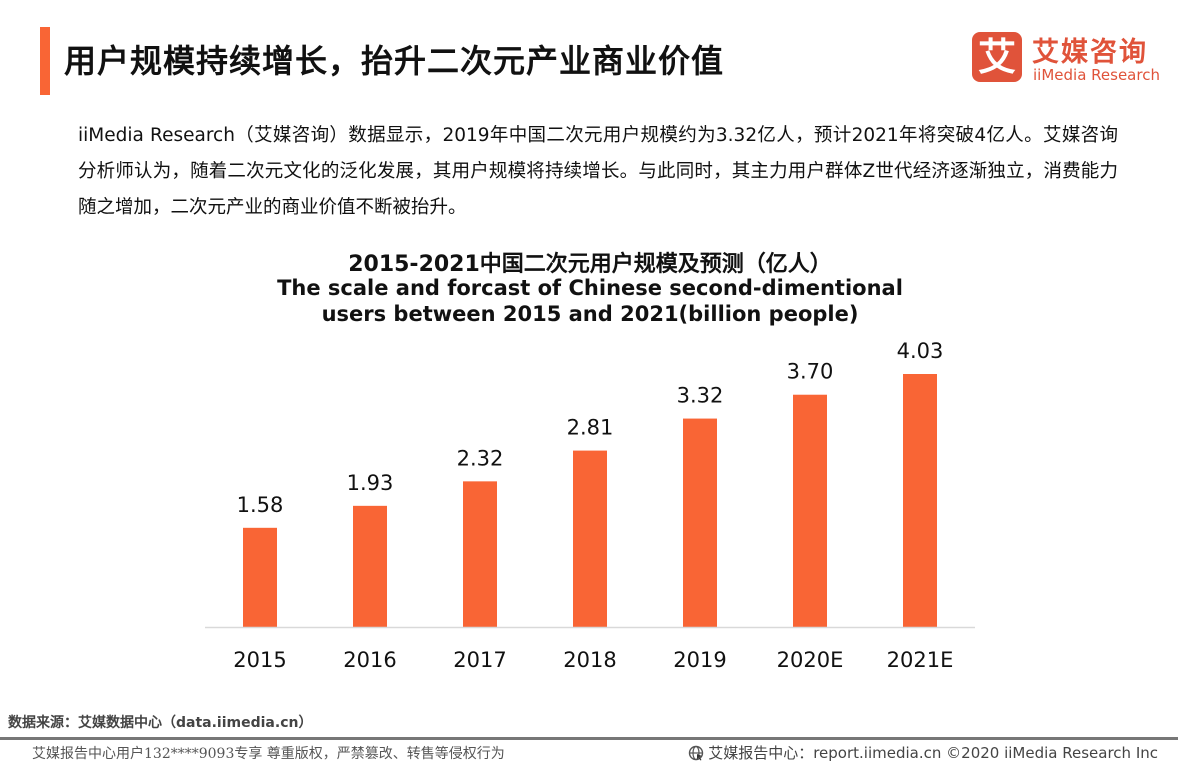 The image size is (1178, 765). What do you see at coordinates (370, 483) in the screenshot?
I see `value-label-2016: 1.93` at bounding box center [370, 483].